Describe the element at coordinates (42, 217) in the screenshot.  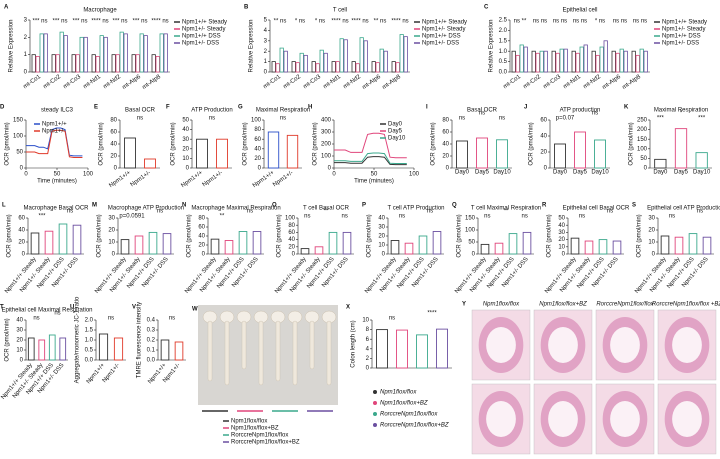
I see `significance-label: ***` at that location.